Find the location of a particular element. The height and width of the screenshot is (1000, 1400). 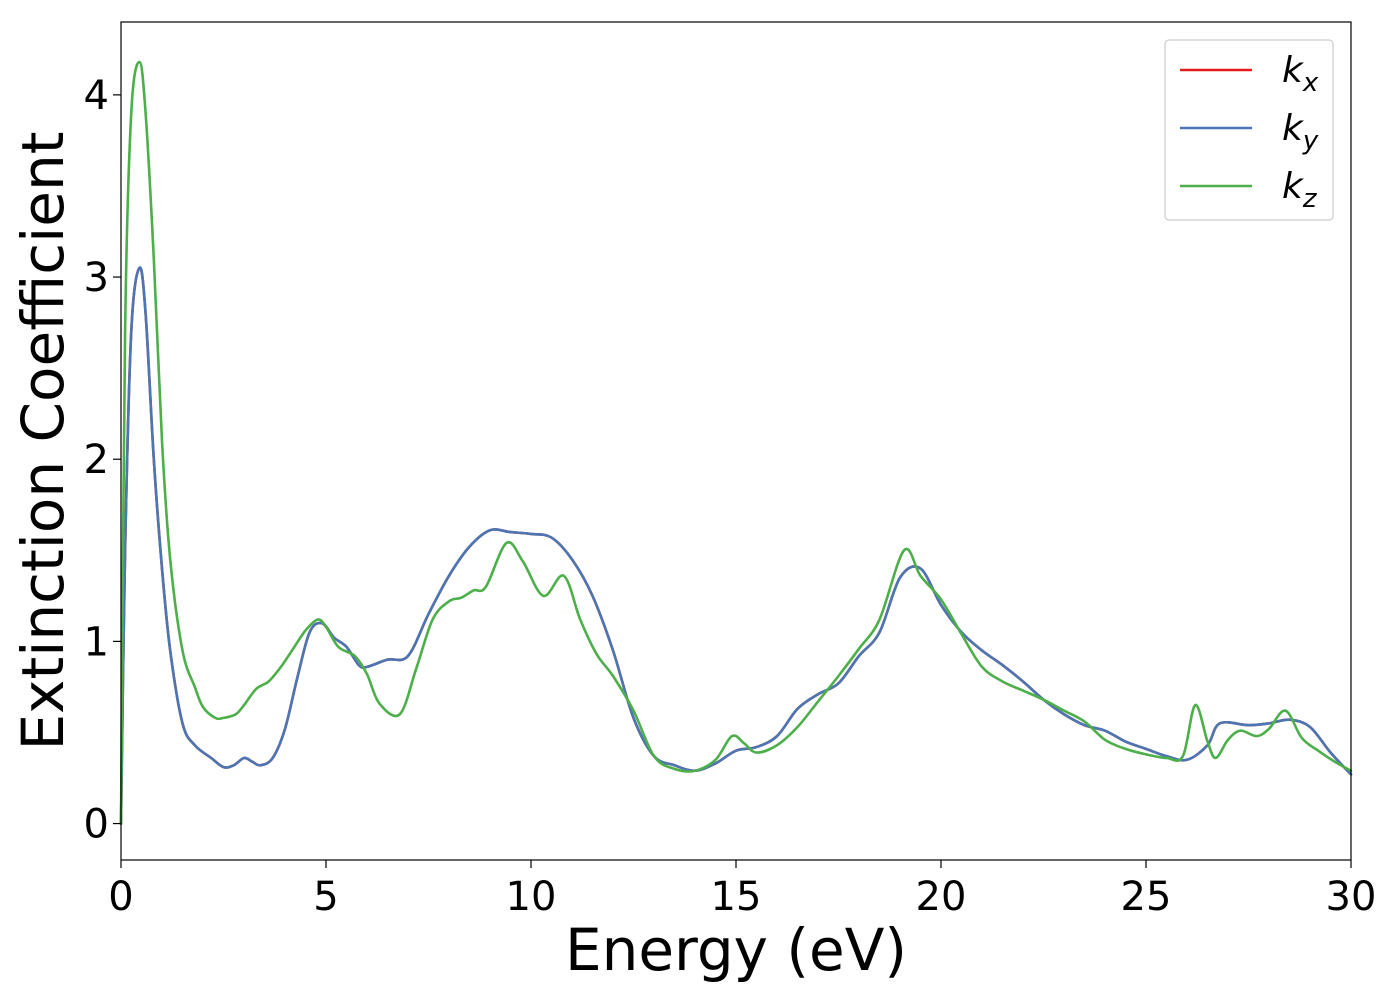

y-tick-label: 1 is located at coordinates (96, 642).